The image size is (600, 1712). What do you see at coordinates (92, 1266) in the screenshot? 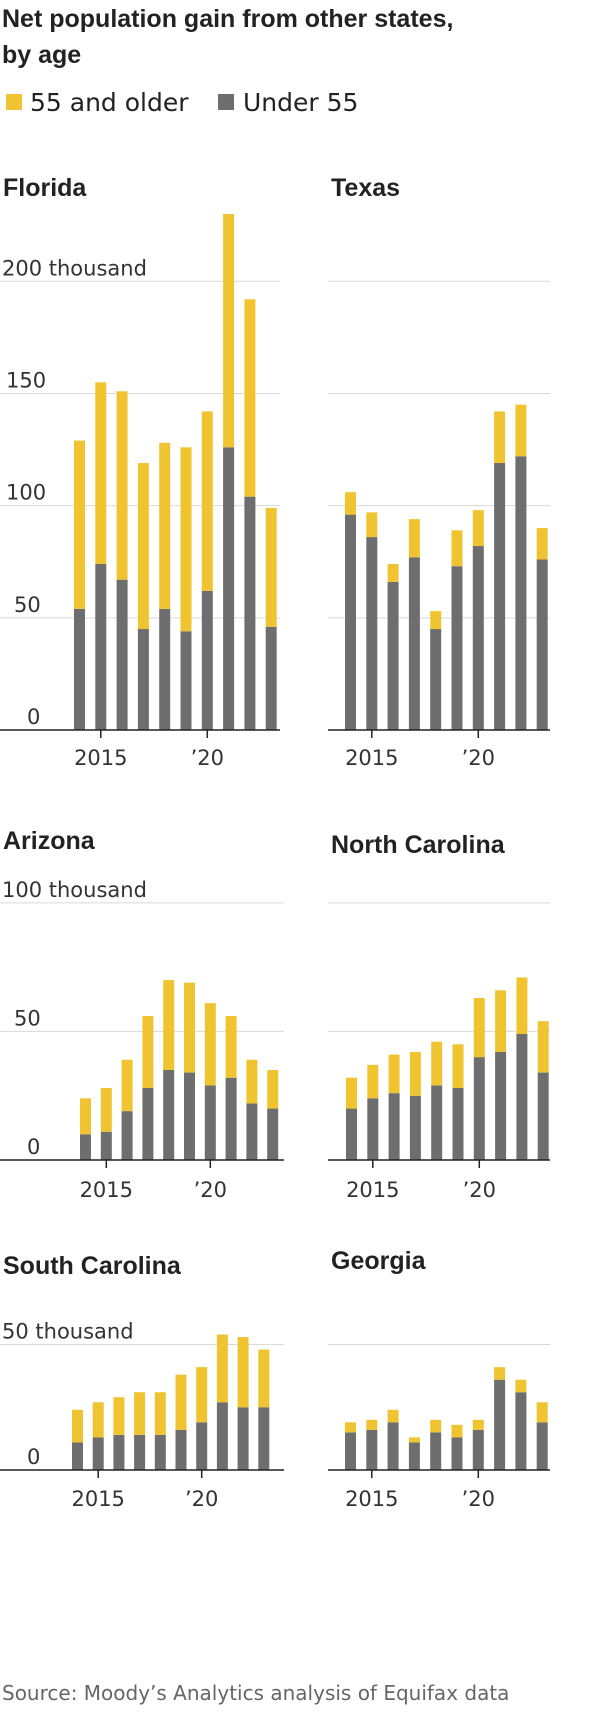
I see `panel-title-south-carolina: South Carolina` at bounding box center [92, 1266].